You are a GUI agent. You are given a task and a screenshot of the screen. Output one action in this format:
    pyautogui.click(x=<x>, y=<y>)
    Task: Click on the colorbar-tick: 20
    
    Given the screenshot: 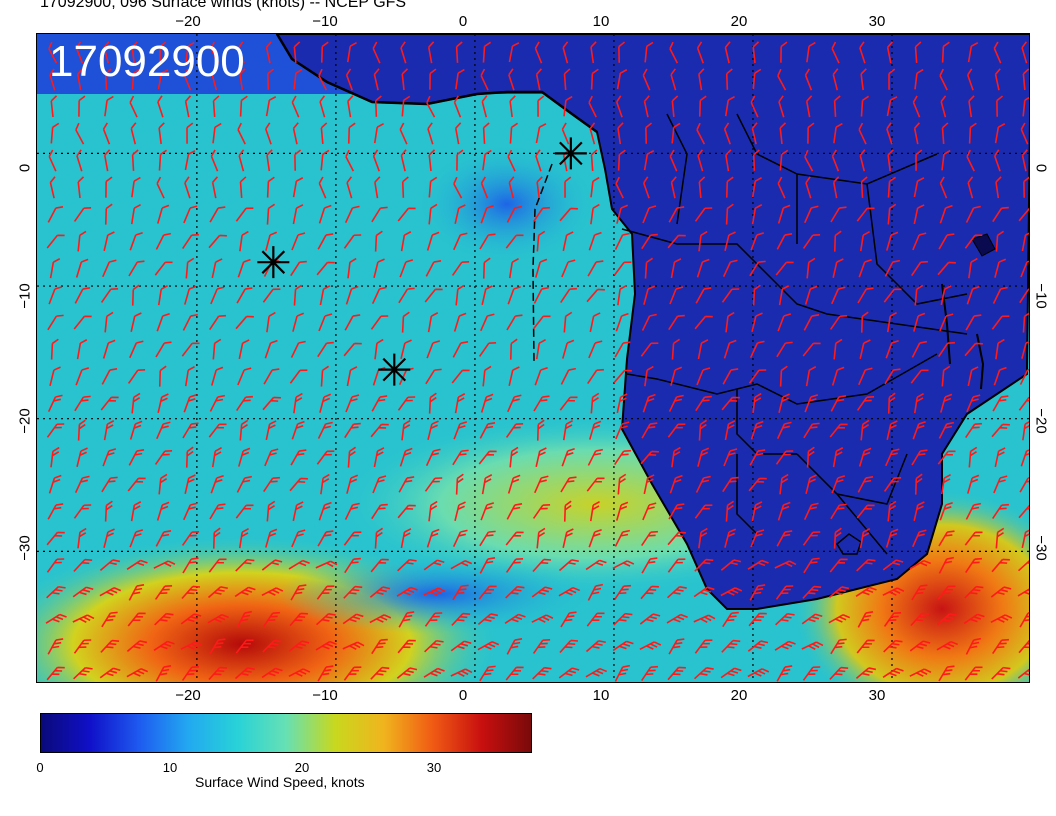 What is the action you would take?
    pyautogui.click(x=302, y=767)
    